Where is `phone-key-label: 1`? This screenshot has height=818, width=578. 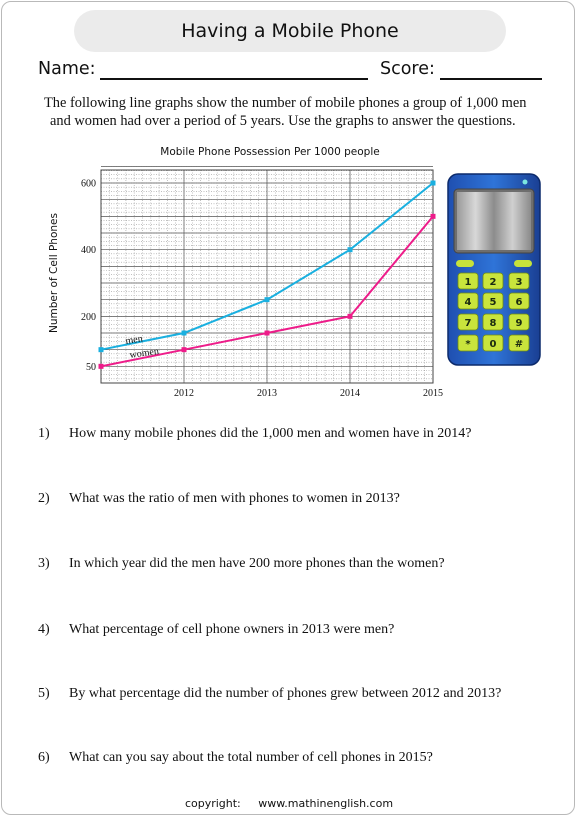
phone-key-label: 1 is located at coordinates (468, 282).